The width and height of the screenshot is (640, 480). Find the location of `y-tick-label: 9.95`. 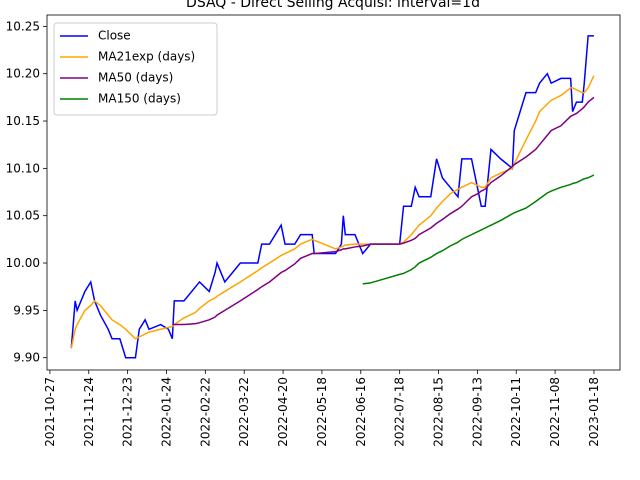

y-tick-label: 9.95 is located at coordinates (26, 310).